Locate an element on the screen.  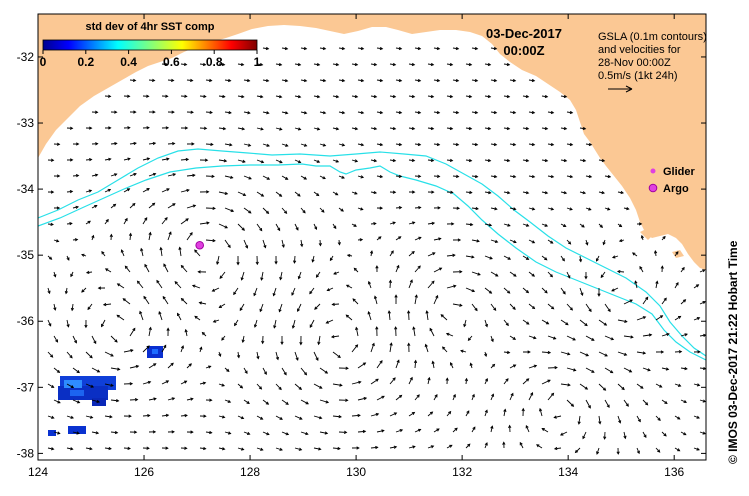
glider-marker-icon is located at coordinates (653, 171).